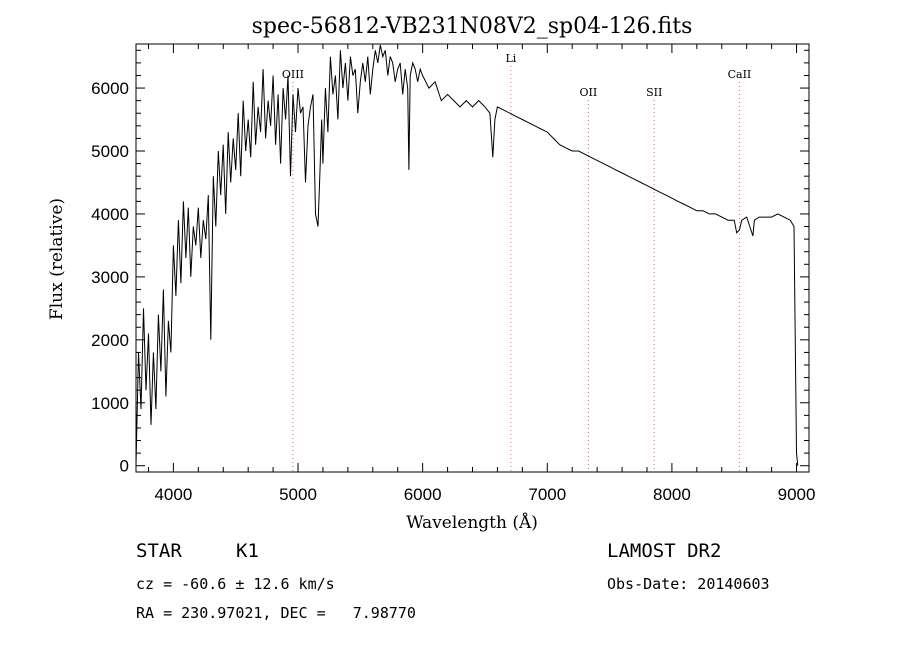 This screenshot has width=900, height=650. I want to click on y-axis-label: Flux (relative), so click(57, 259).